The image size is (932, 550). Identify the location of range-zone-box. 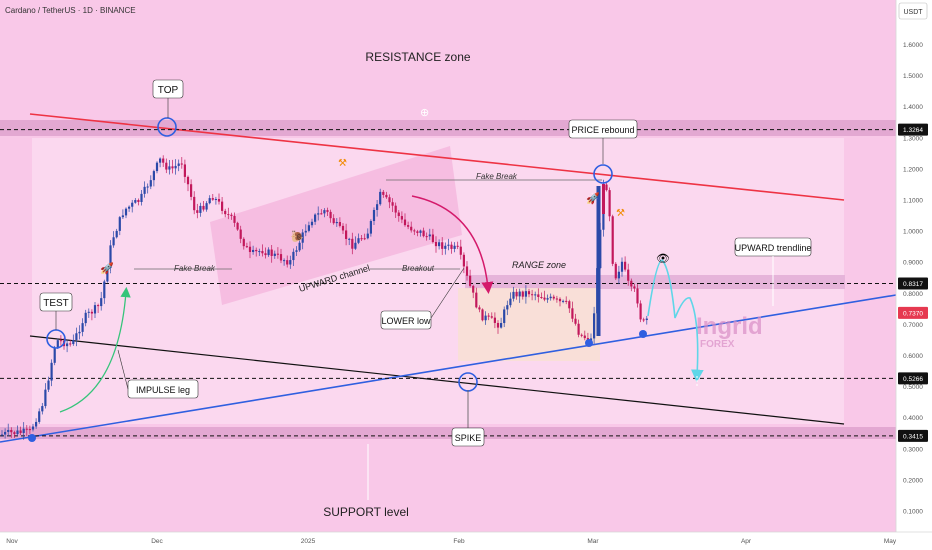
(529, 324).